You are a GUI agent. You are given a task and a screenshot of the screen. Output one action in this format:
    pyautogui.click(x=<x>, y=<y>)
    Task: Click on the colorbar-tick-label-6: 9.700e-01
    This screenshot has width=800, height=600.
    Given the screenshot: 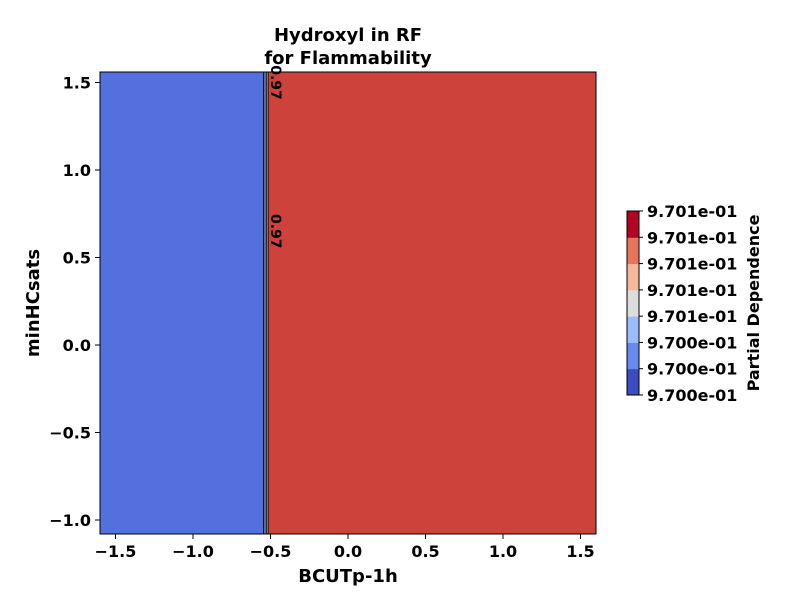 What is the action you would take?
    pyautogui.click(x=692, y=369)
    